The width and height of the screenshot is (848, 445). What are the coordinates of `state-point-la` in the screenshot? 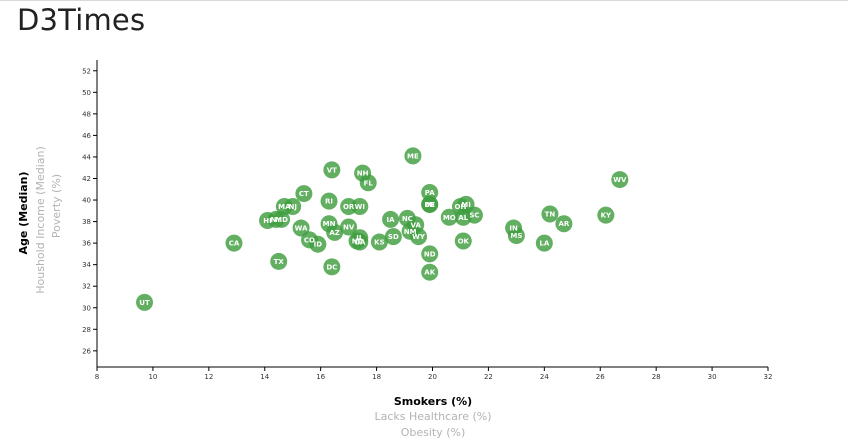 It's located at (544, 243).